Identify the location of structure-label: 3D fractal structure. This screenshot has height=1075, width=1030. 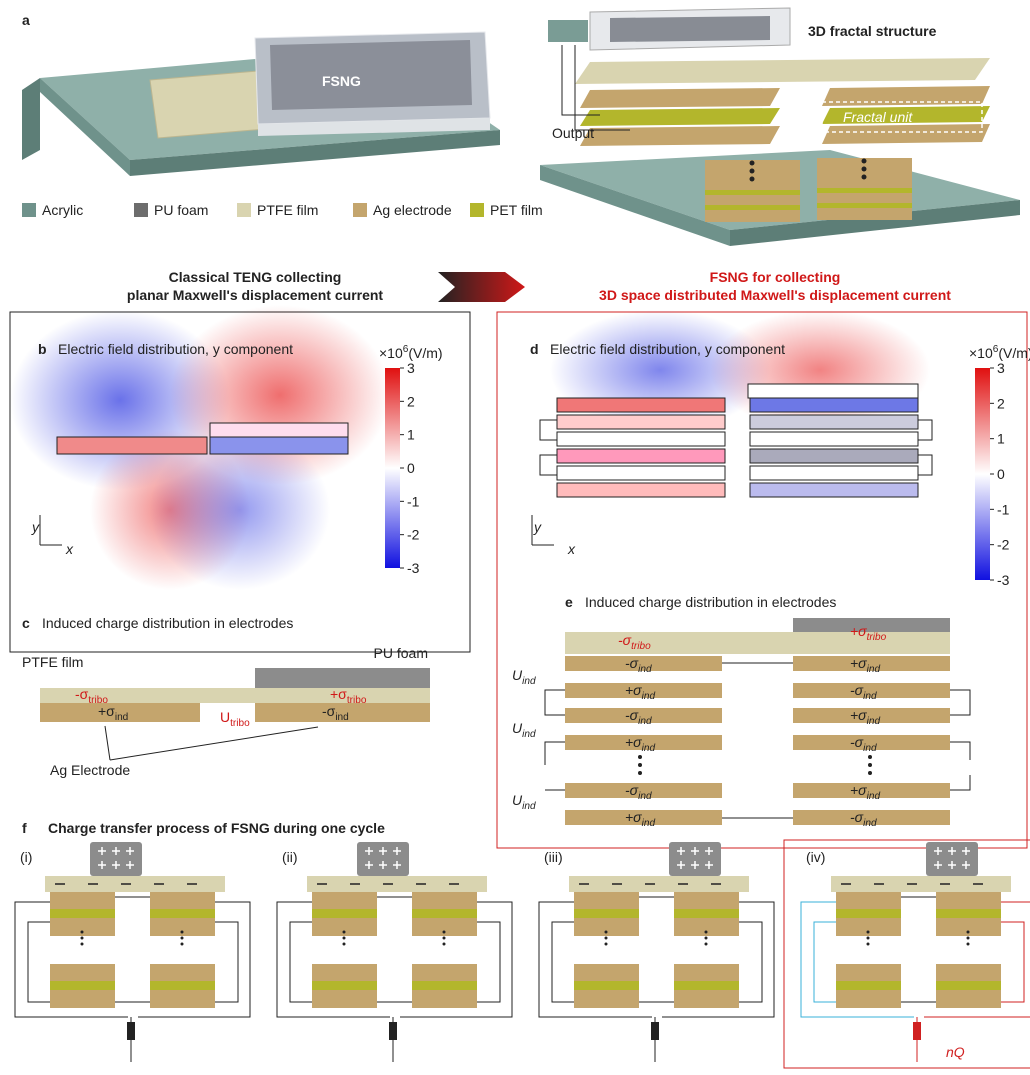
(872, 31).